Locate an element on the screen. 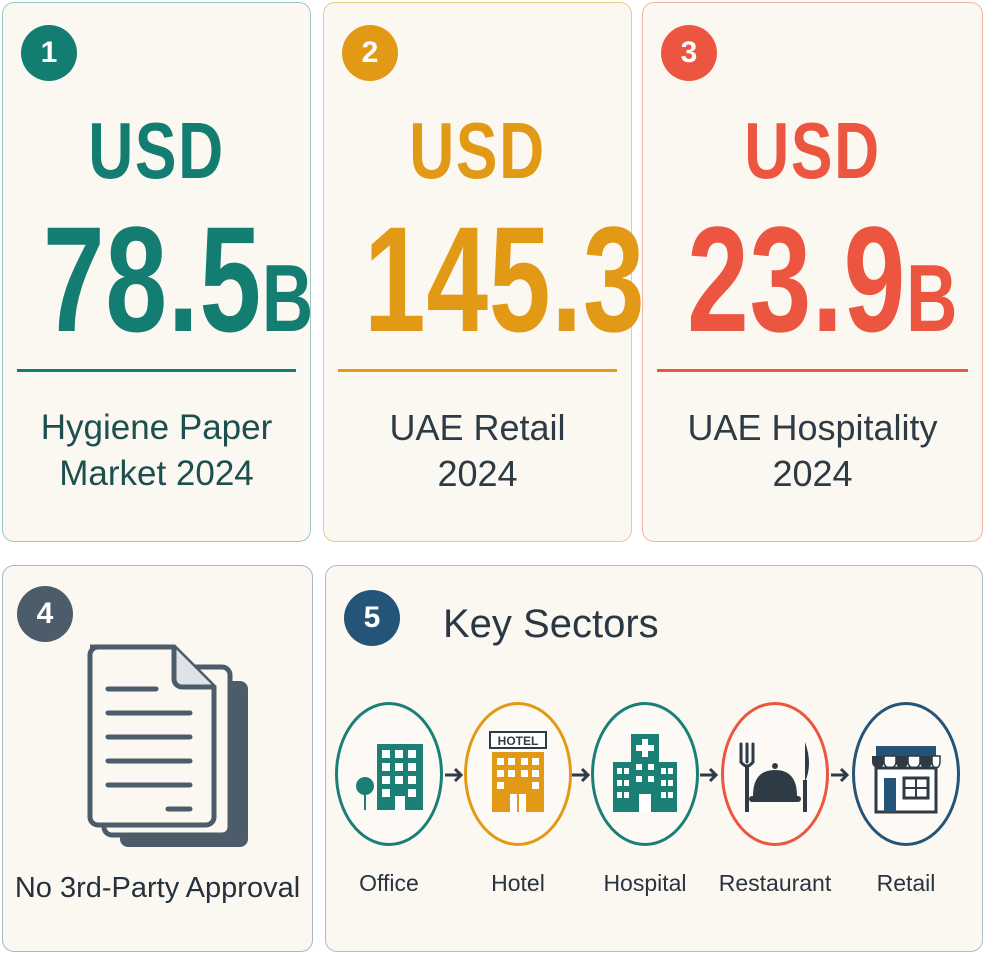 The height and width of the screenshot is (954, 985). approval-caption: No 3rd-Party Approval is located at coordinates (157, 888).